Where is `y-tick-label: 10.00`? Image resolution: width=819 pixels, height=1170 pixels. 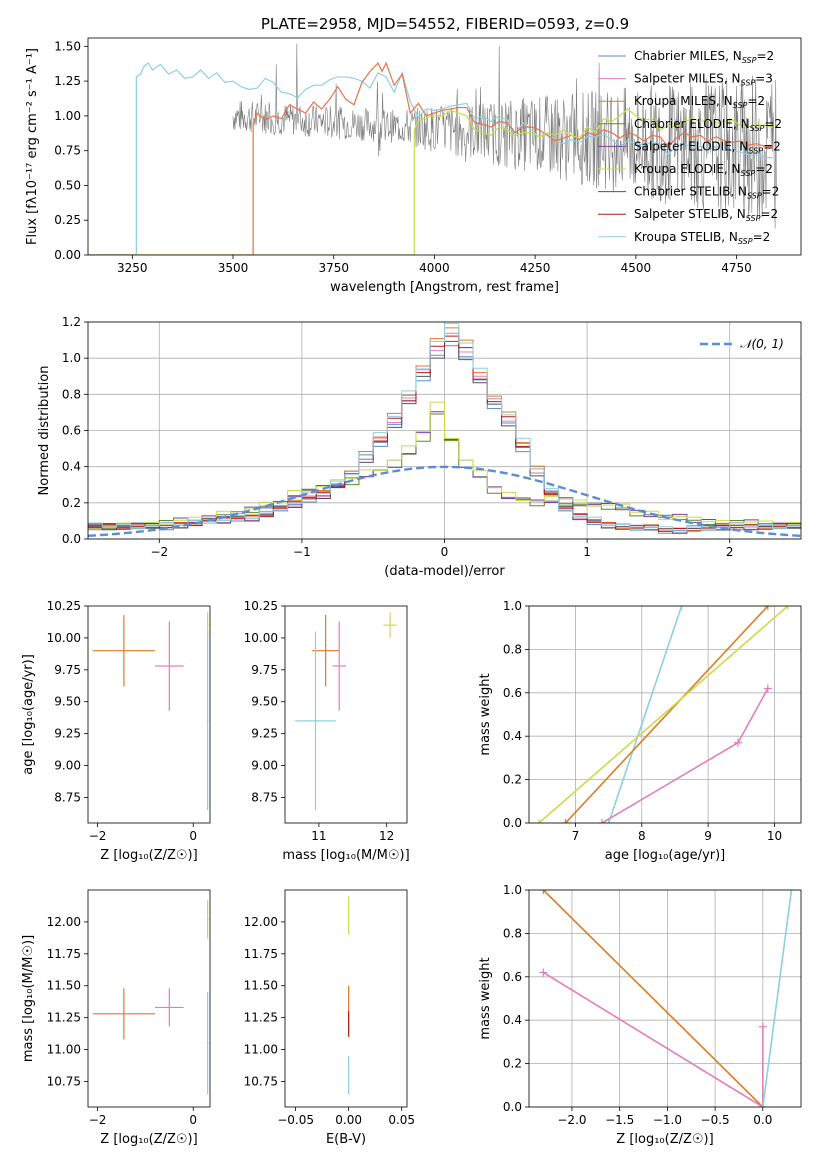 y-tick-label: 10.00 is located at coordinates (64, 638).